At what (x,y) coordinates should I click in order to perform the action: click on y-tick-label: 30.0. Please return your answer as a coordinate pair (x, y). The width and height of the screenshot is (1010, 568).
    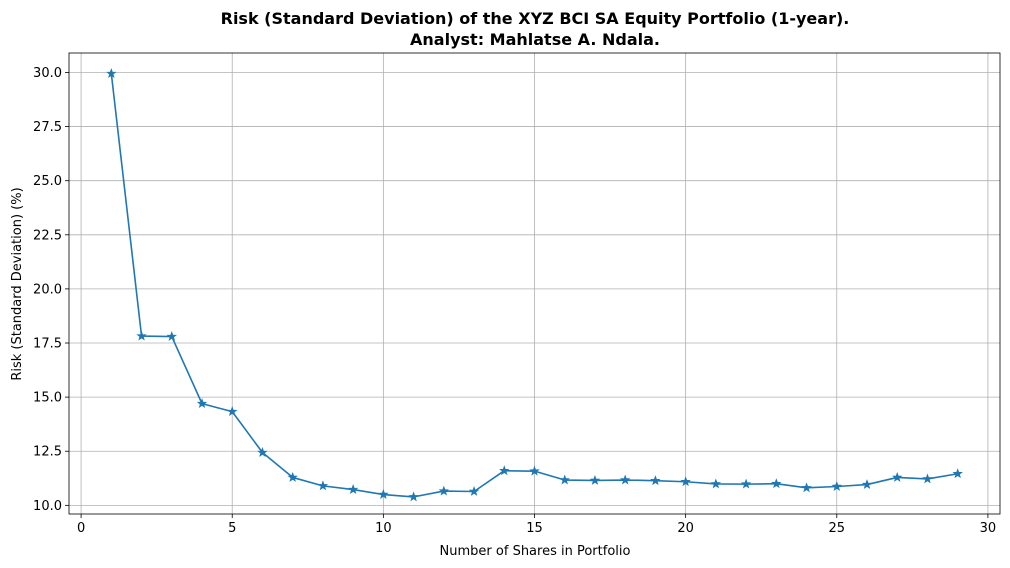
    Looking at the image, I should click on (47, 73).